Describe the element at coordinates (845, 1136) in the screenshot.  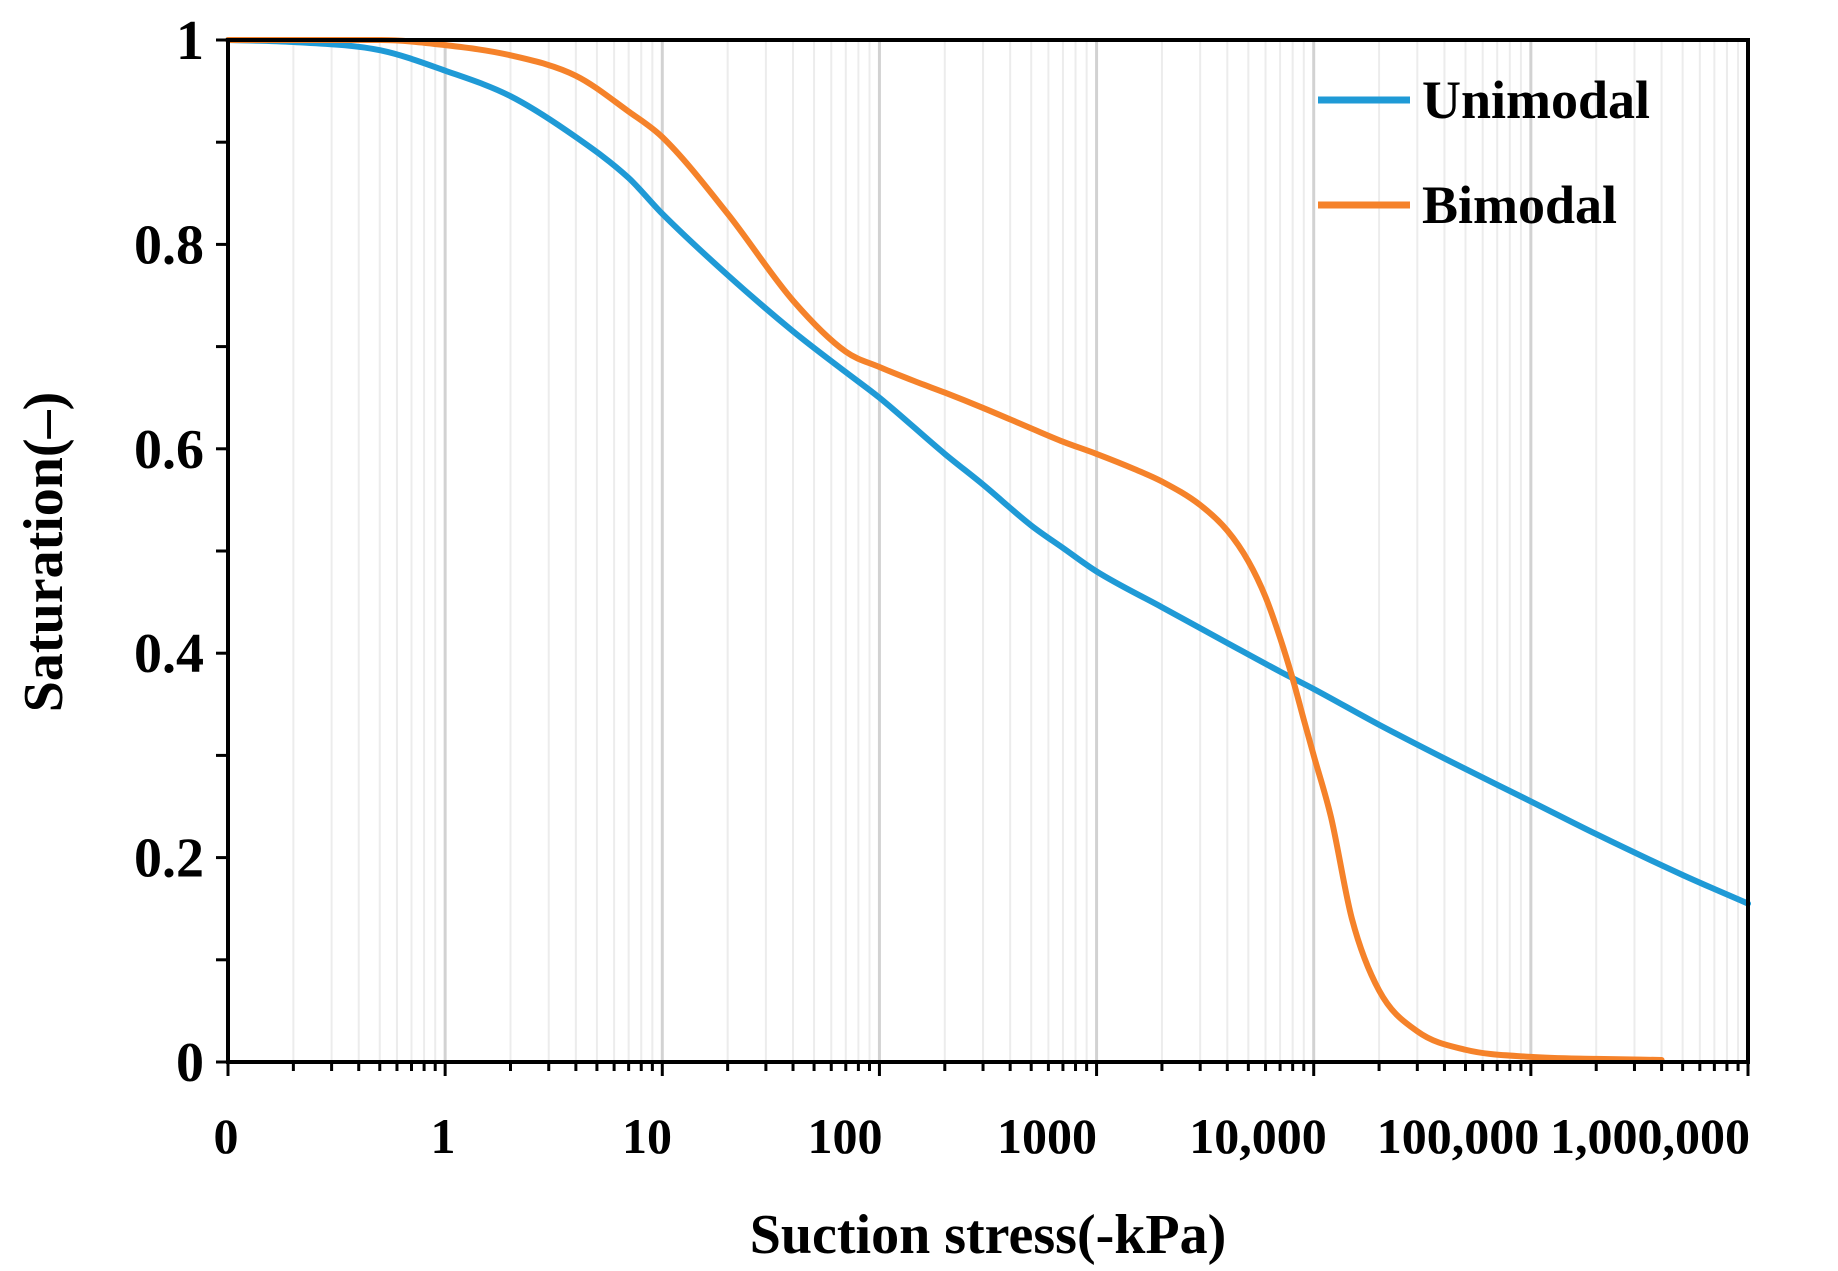
I see `x-tick-label: 100` at that location.